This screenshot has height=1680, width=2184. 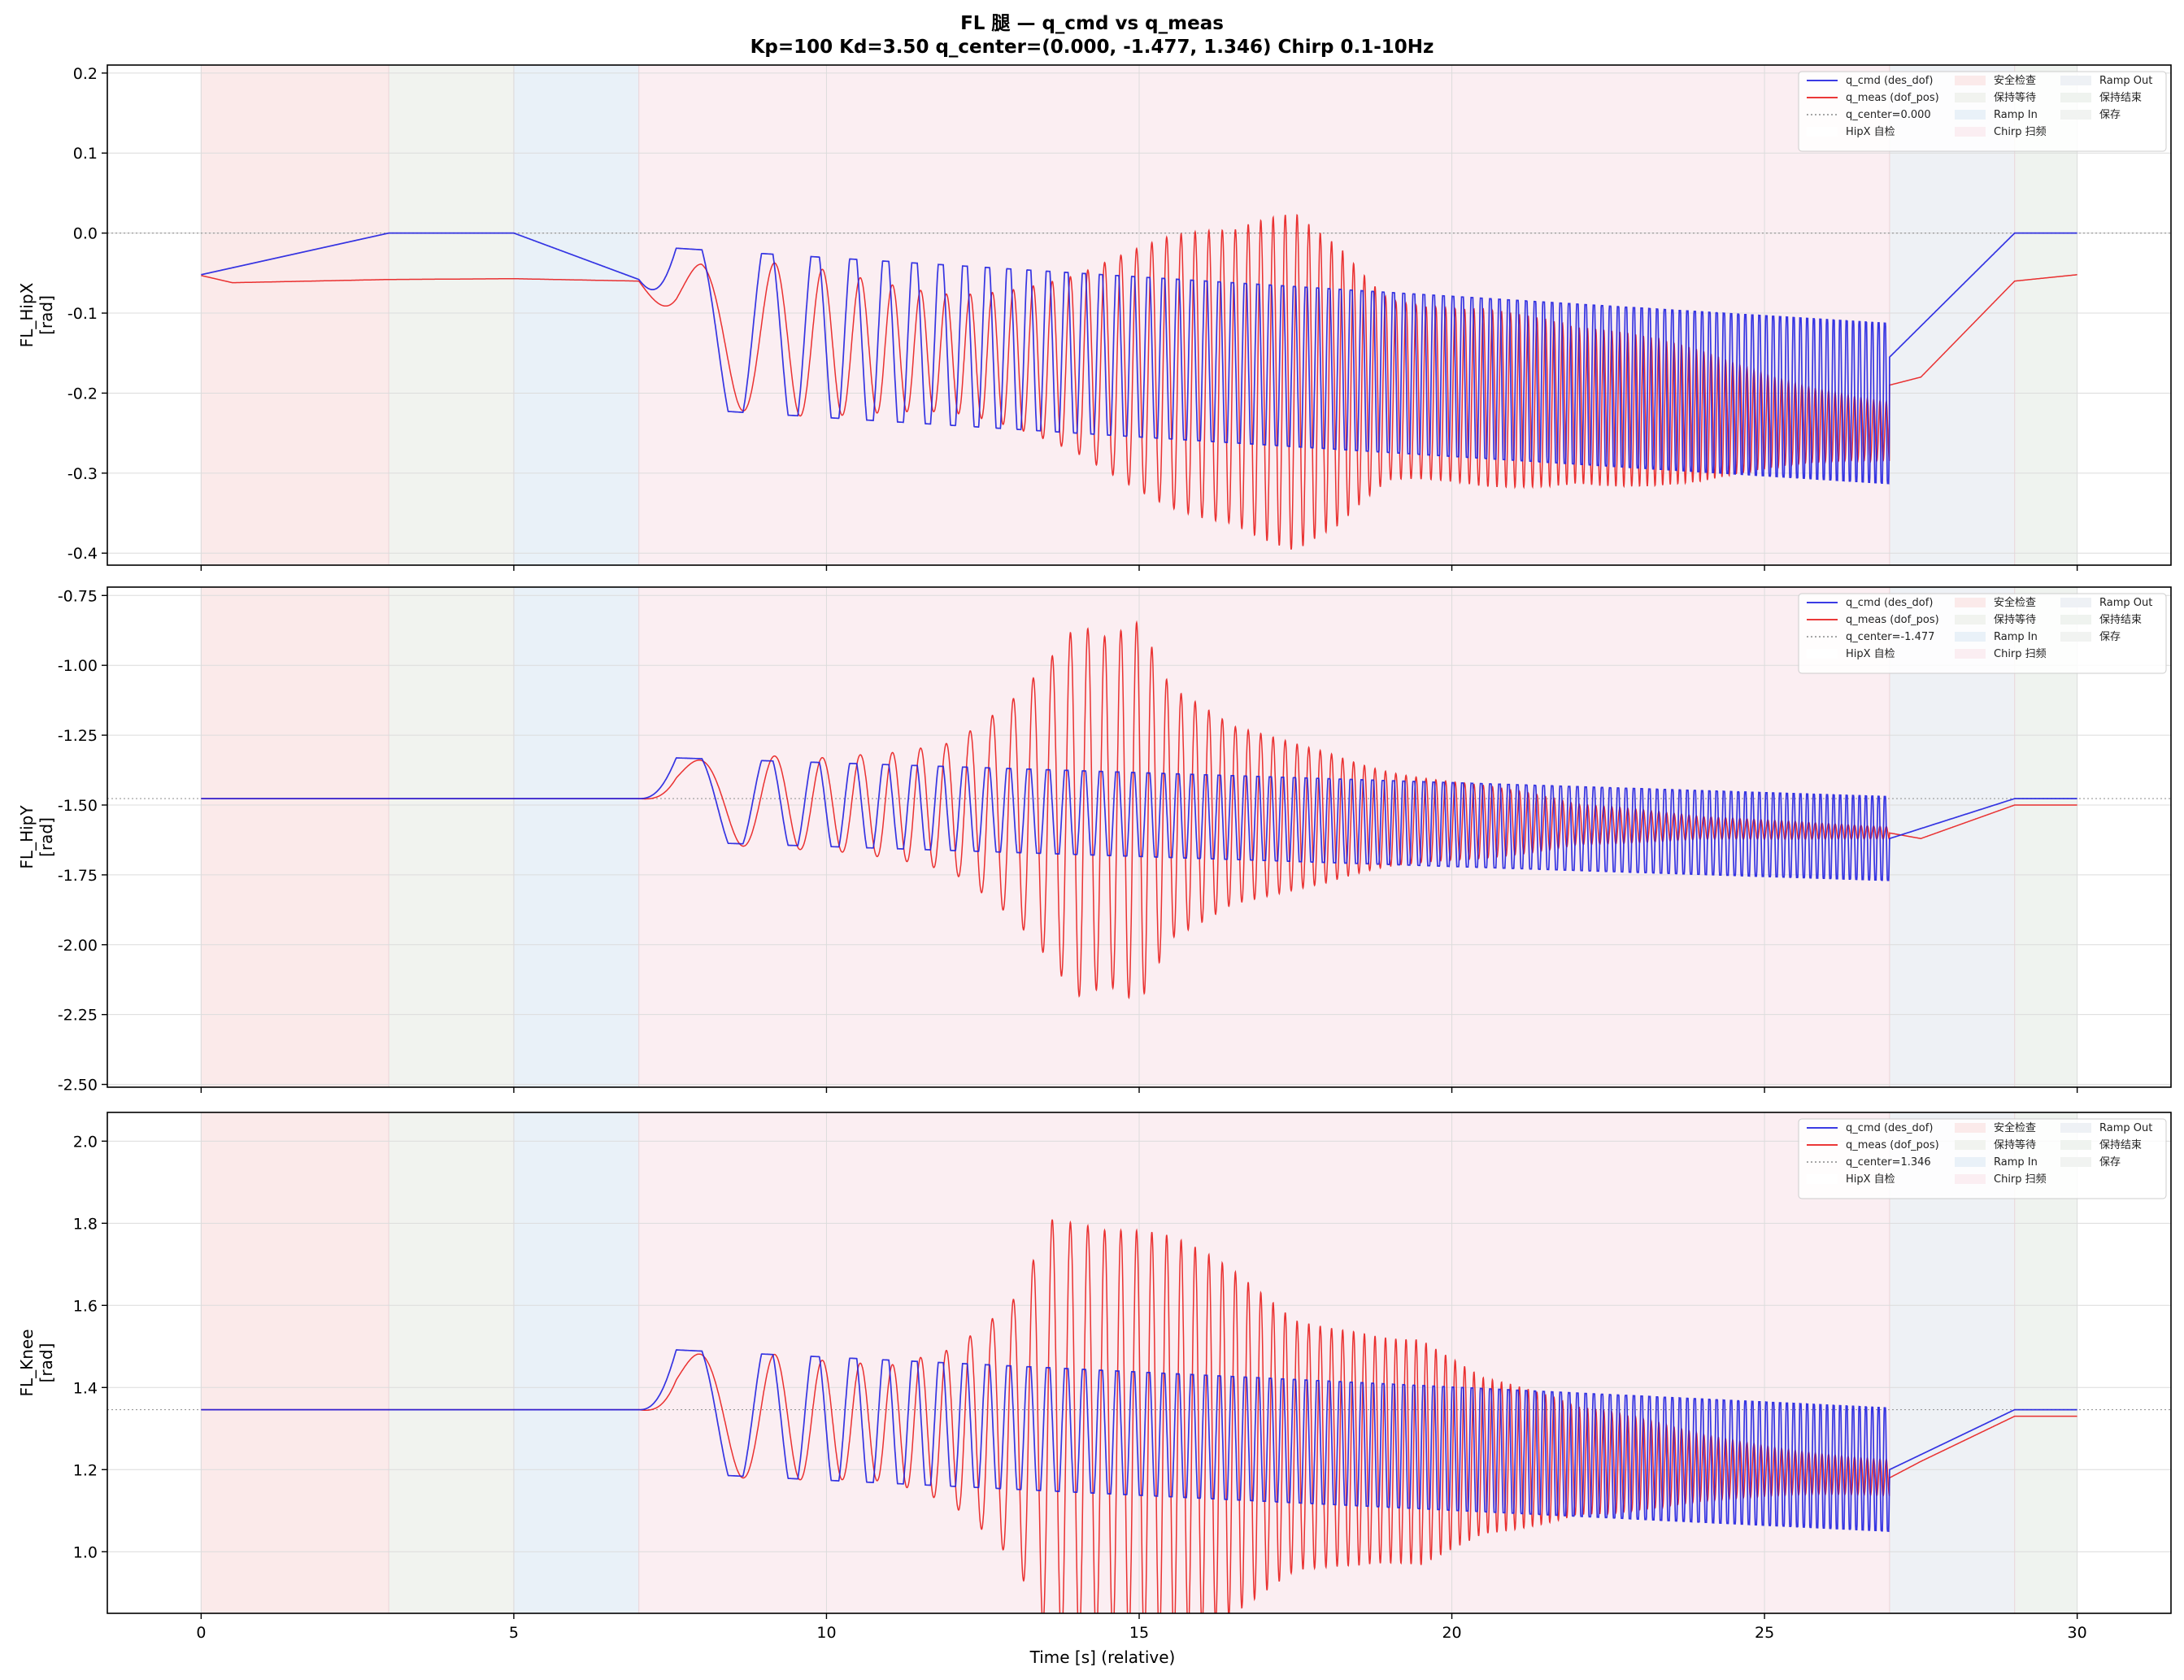 What do you see at coordinates (82, 474) in the screenshot?
I see `y-tick-label-5: -0.3` at bounding box center [82, 474].